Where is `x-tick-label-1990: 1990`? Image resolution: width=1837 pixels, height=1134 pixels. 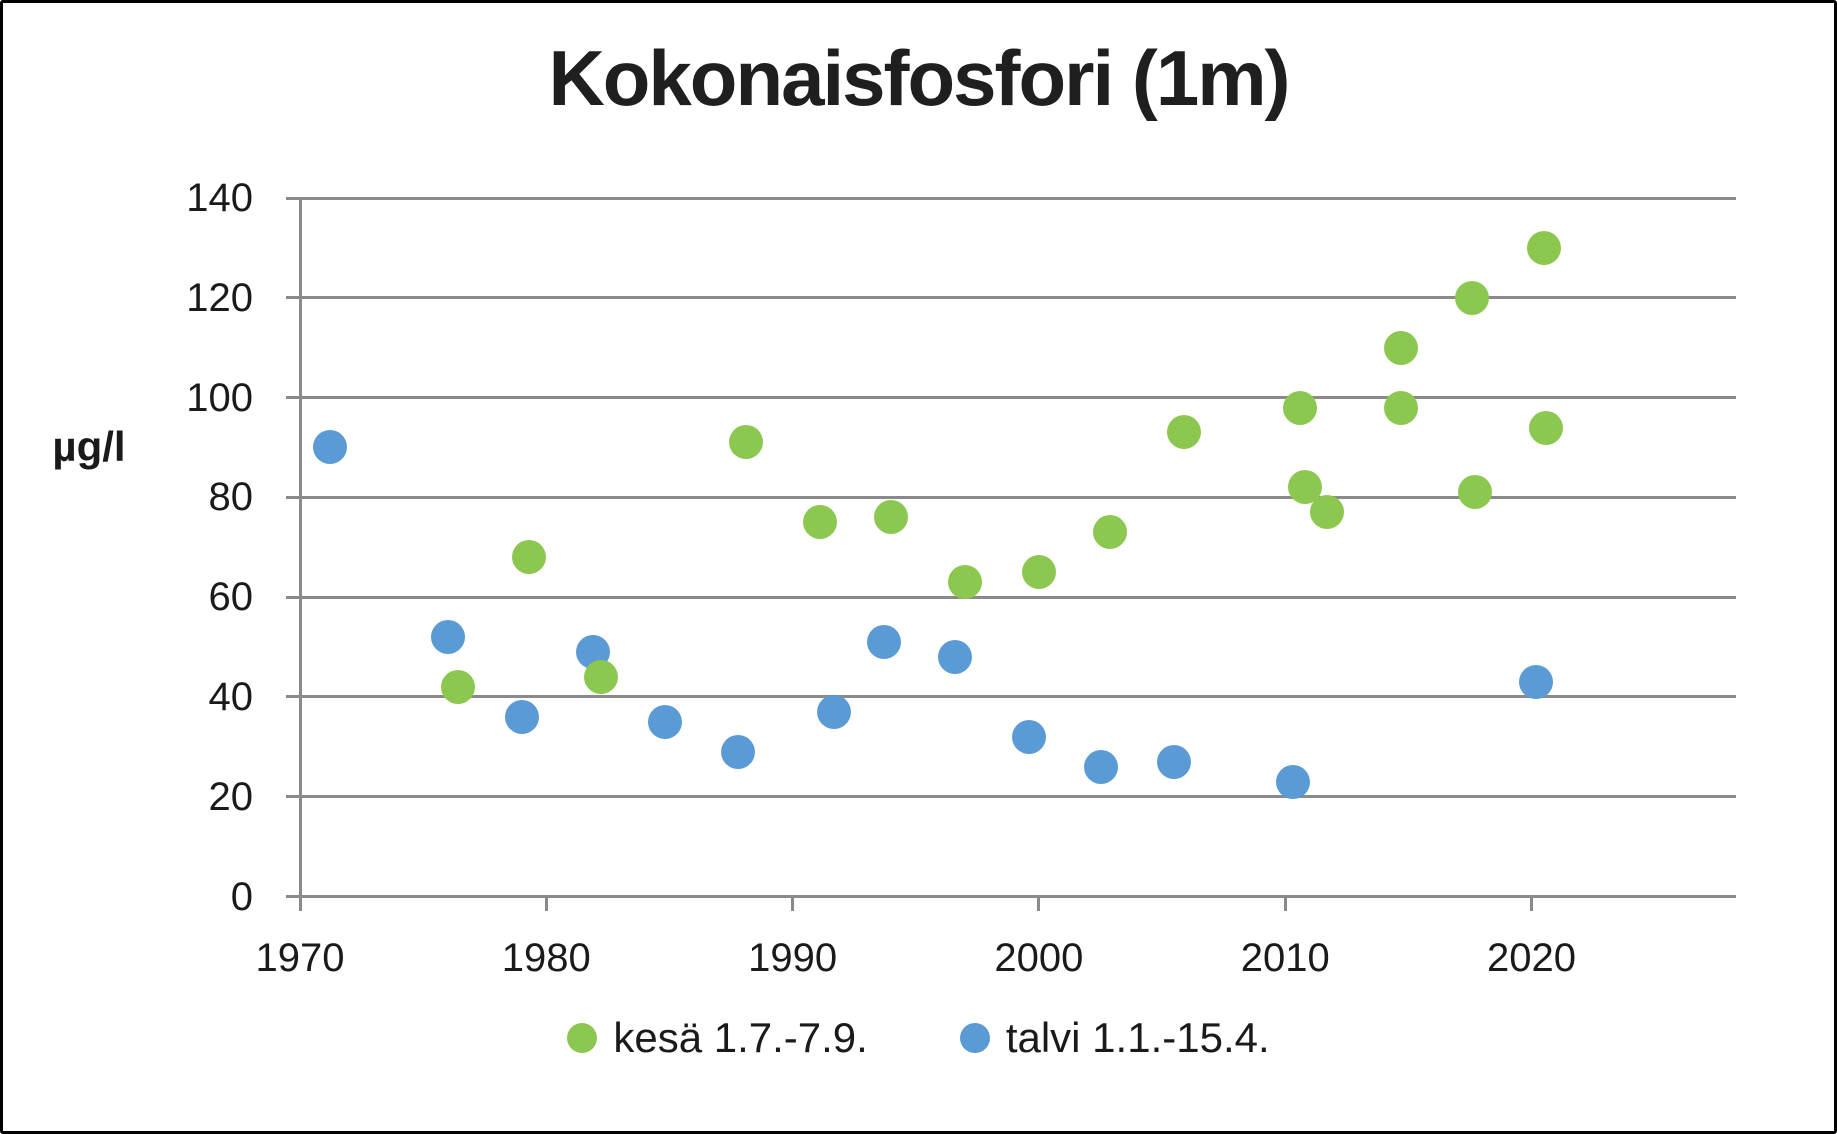
x-tick-label-1990: 1990 is located at coordinates (793, 958).